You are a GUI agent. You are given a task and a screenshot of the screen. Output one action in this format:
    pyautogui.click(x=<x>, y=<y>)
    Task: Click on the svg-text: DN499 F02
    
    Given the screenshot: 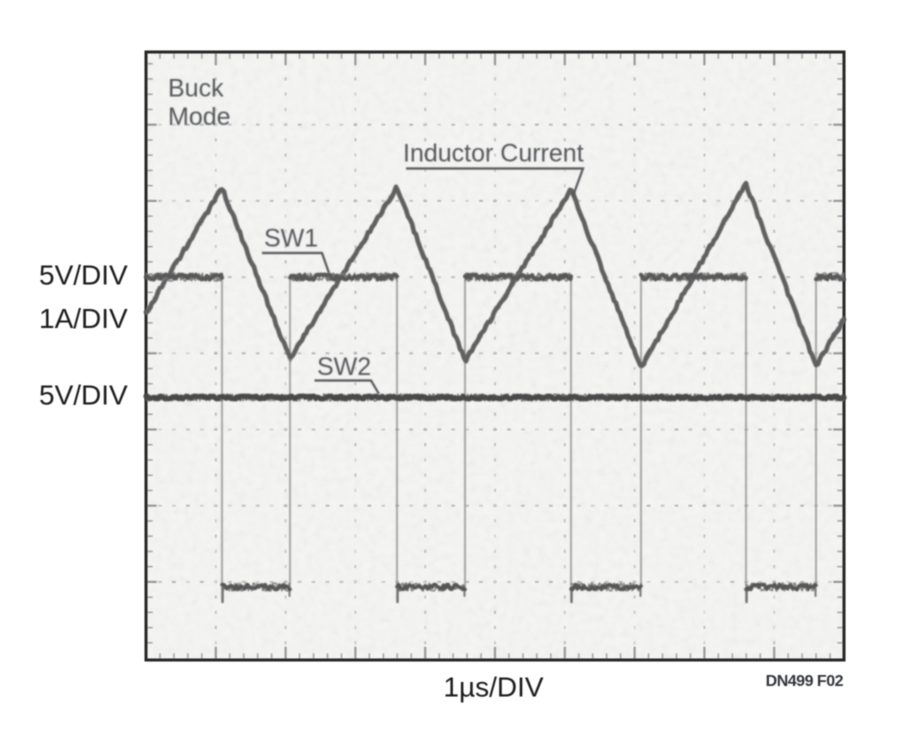 What is the action you would take?
    pyautogui.click(x=805, y=681)
    